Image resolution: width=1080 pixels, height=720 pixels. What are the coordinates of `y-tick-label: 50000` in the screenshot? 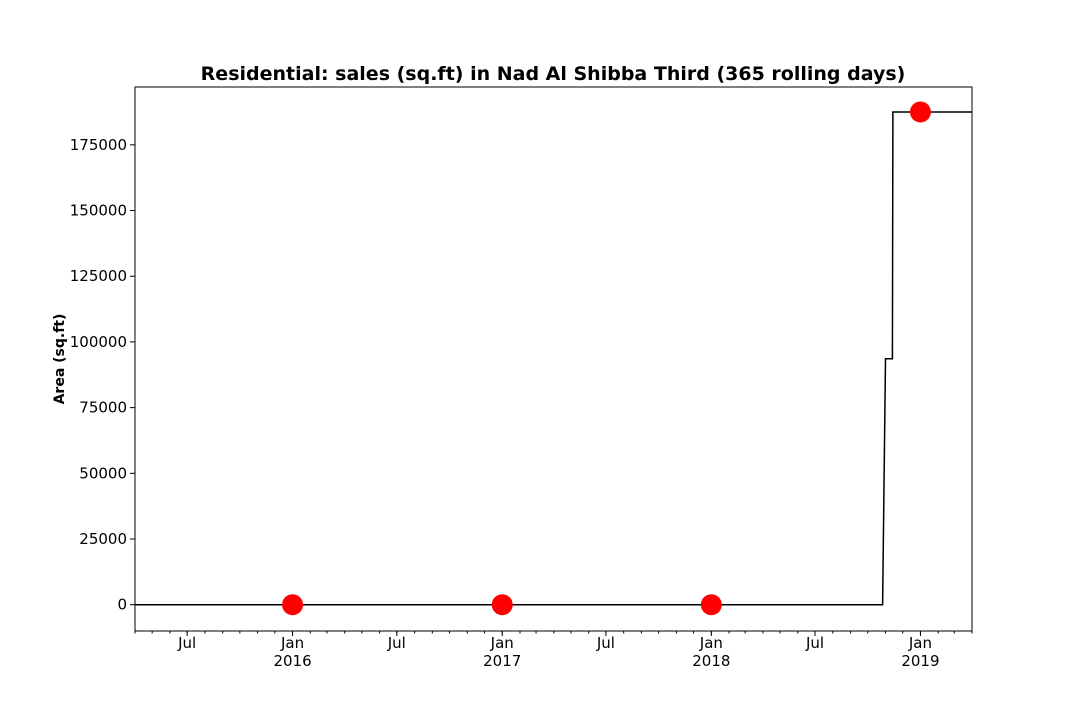 It's located at (103, 473).